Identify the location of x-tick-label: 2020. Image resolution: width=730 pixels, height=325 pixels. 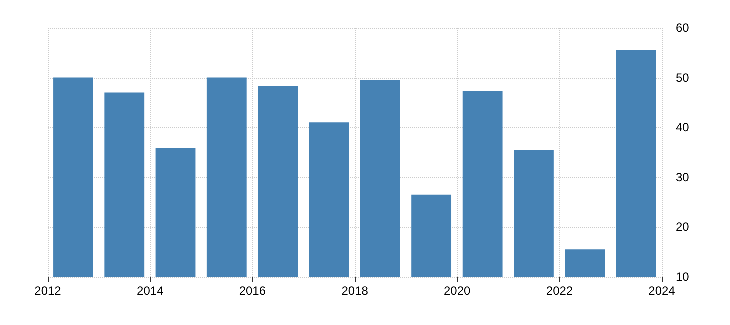
(458, 291).